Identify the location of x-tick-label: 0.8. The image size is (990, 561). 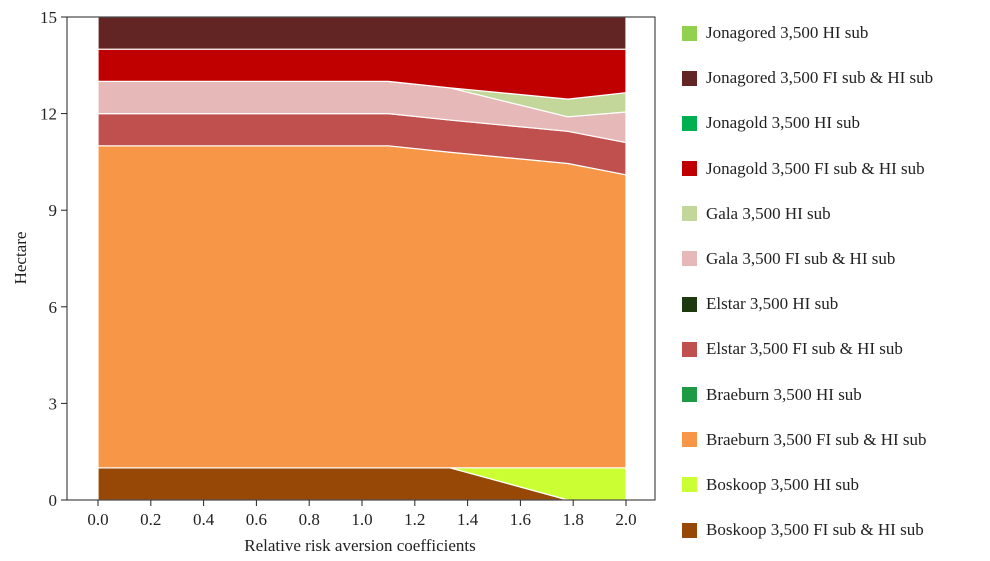
(309, 519).